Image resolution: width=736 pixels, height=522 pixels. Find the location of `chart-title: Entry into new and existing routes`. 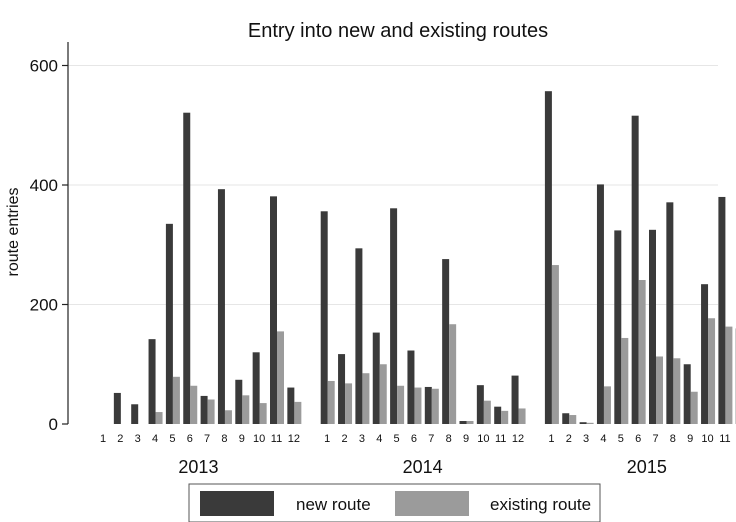

chart-title: Entry into new and existing routes is located at coordinates (398, 31).